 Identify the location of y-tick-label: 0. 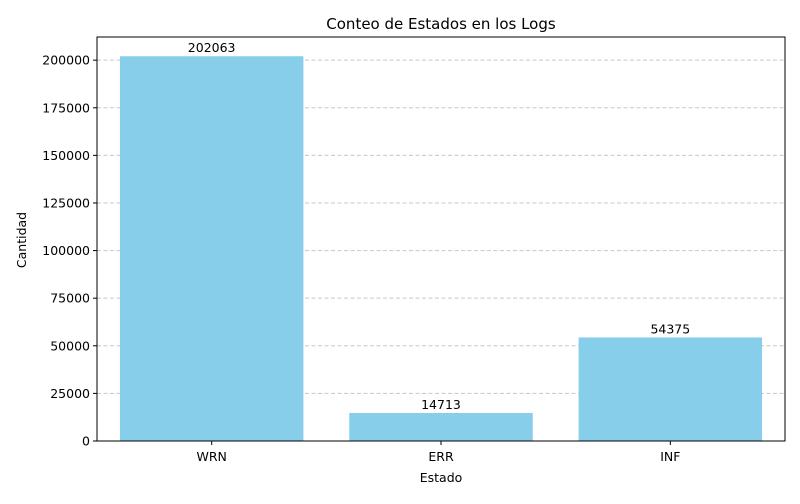
(86, 441).